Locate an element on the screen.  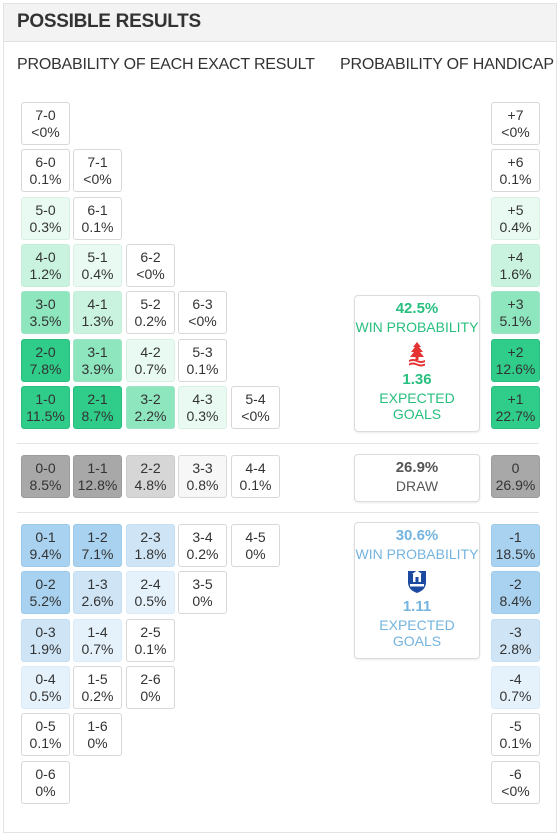
home-expected-goals: 1.36 is located at coordinates (417, 379).